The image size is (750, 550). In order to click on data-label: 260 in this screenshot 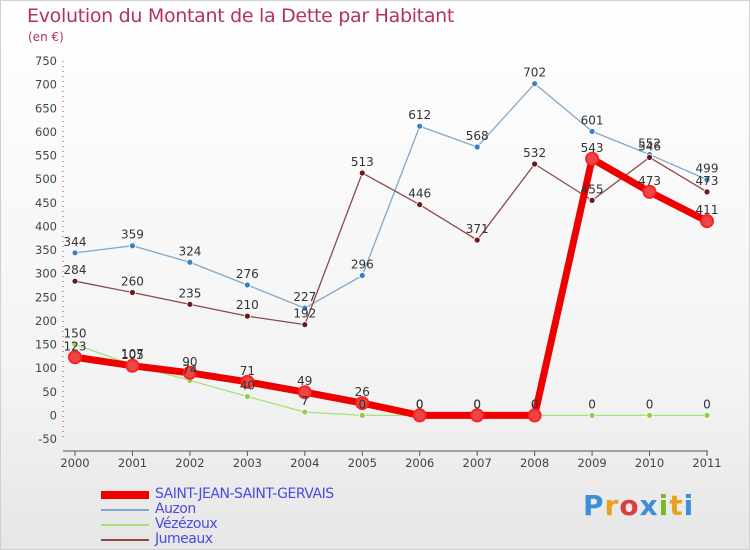, I will do `click(132, 282)`.